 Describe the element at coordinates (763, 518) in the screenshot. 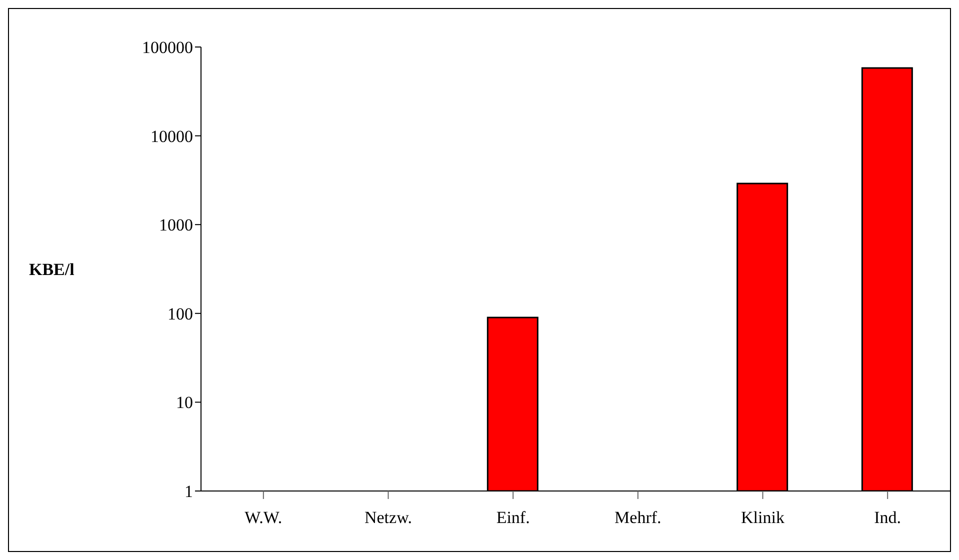

I see `x-tick-label: Klinik` at that location.